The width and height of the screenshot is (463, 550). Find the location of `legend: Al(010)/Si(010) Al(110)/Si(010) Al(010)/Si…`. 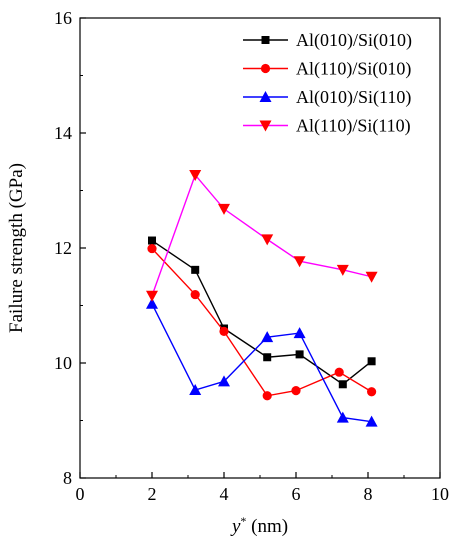

legend: Al(010)/Si(010) Al(110)/Si(010) Al(010)/Si… is located at coordinates (327, 83).